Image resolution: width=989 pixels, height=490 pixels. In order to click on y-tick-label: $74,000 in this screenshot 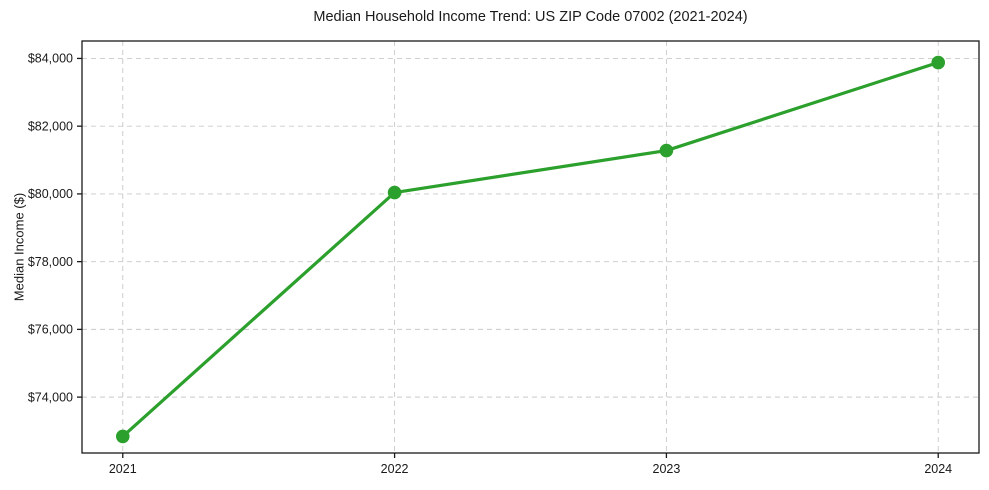, I will do `click(50, 397)`.